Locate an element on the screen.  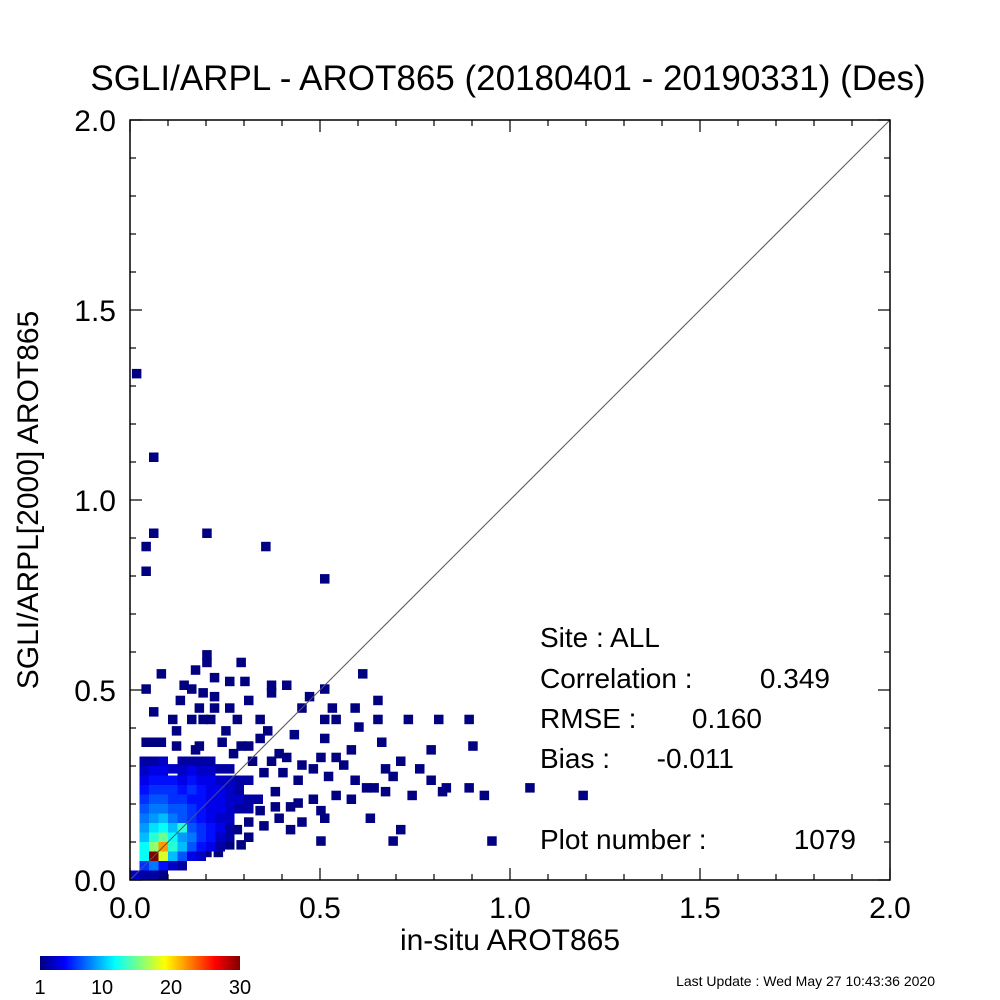
y-tick-label: 0.0 is located at coordinates (95, 881).